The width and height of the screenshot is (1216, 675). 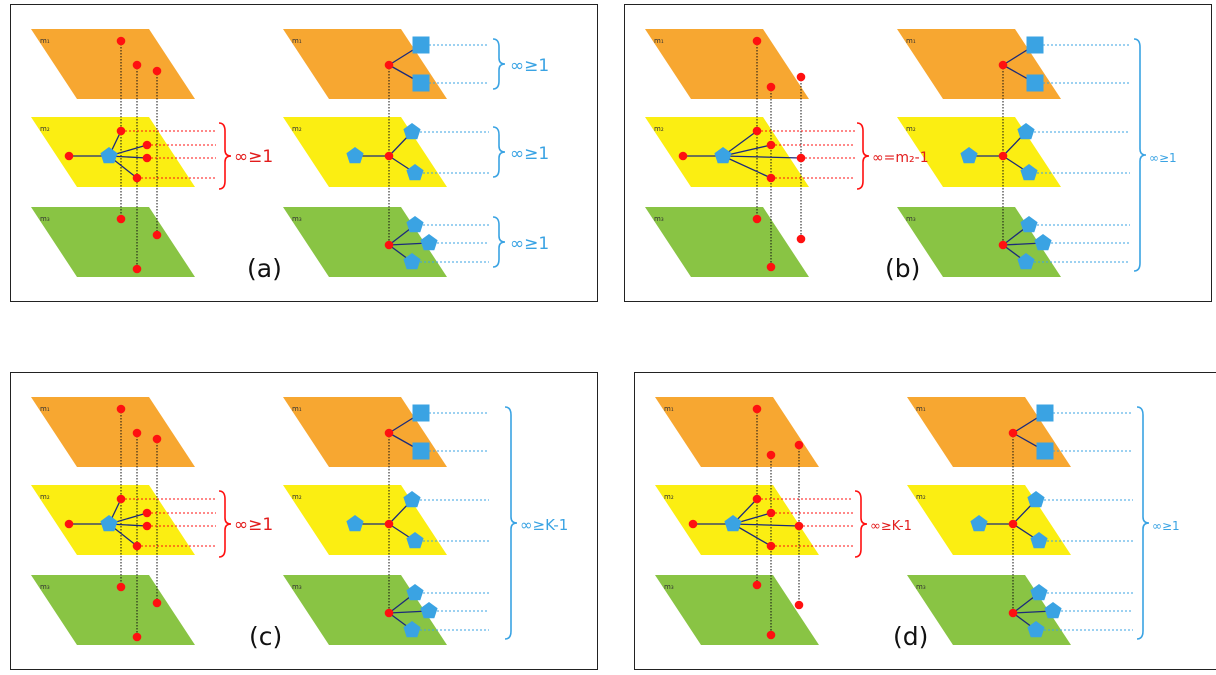 I want to click on outer-node-dot, so click(x=69, y=524).